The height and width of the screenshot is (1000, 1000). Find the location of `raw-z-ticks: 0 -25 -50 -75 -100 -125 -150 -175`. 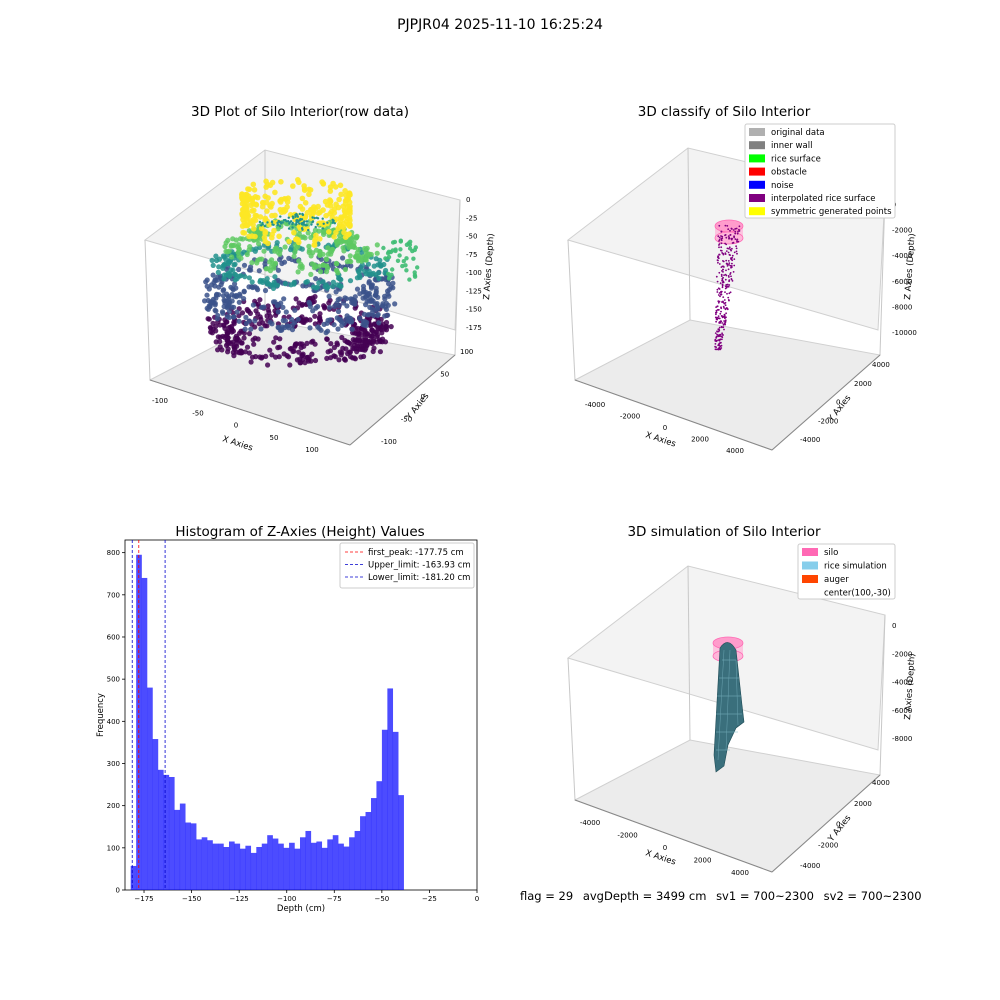

raw-z-ticks: 0 -25 -50 -75 -100 -125 -150 -175 is located at coordinates (474, 264).